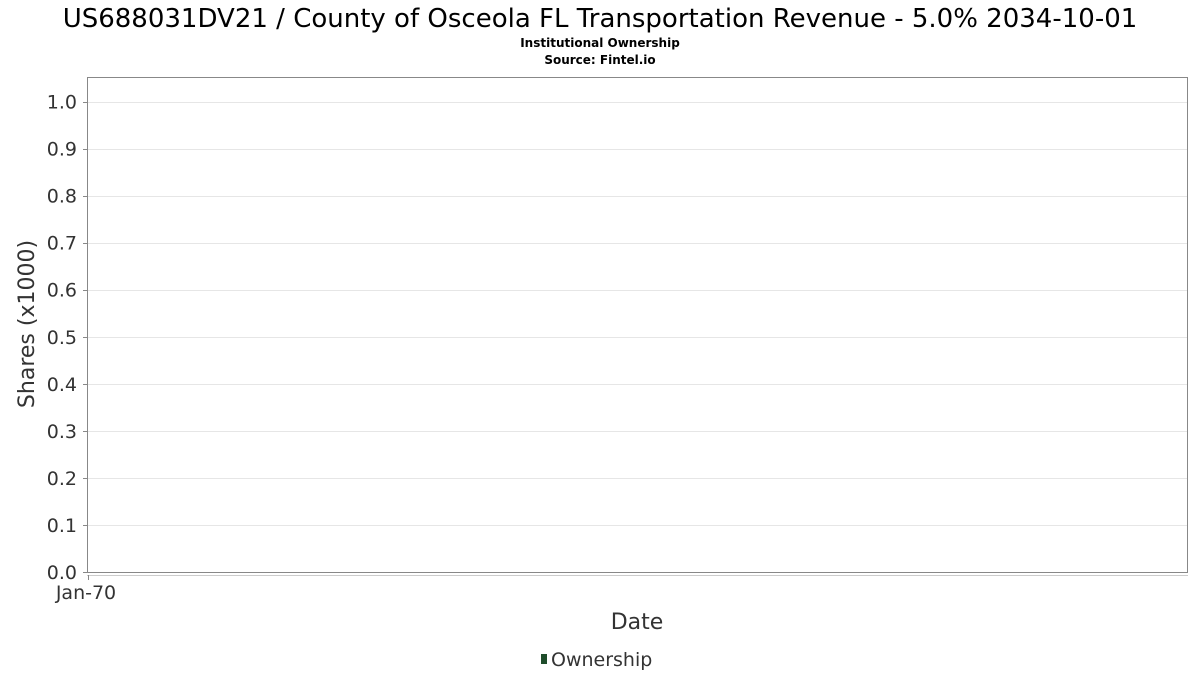 The height and width of the screenshot is (675, 1200). Describe the element at coordinates (62, 291) in the screenshot. I see `y-tick-label: 0.6` at that location.